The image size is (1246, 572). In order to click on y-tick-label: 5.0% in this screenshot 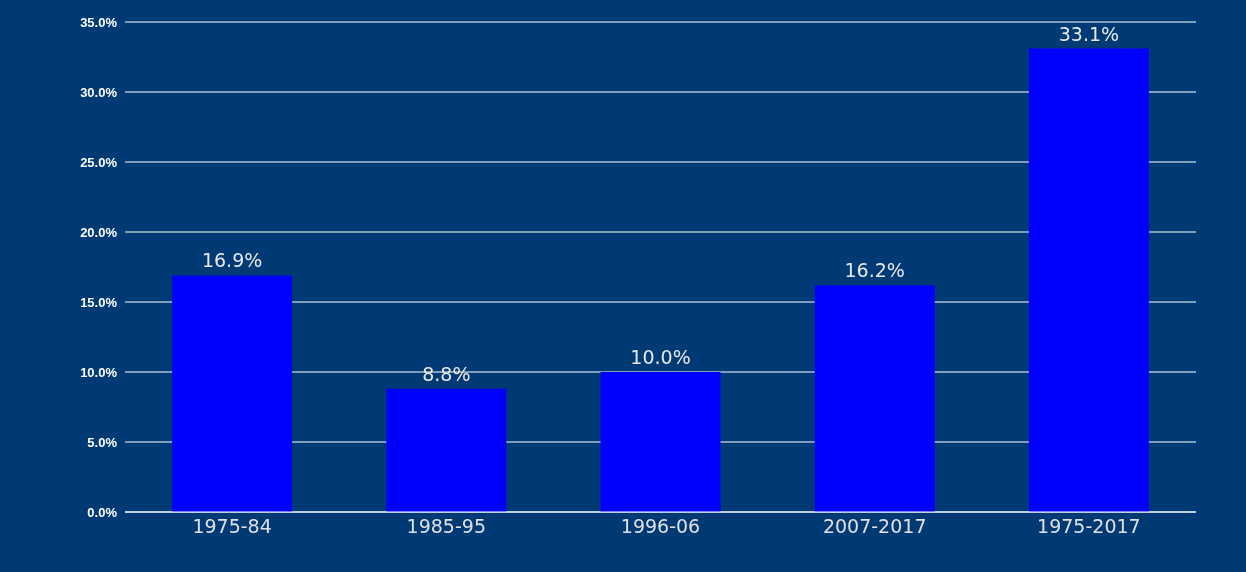, I will do `click(102, 442)`.